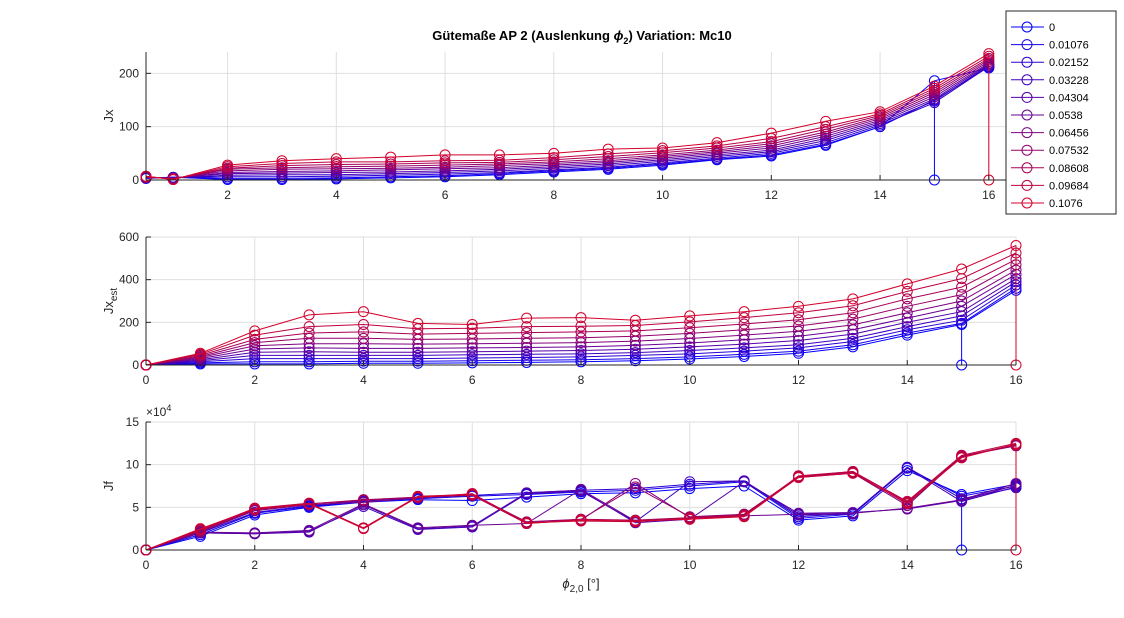 The width and height of the screenshot is (1124, 618). What do you see at coordinates (336, 195) in the screenshot?
I see `x-tick-label: 4` at bounding box center [336, 195].